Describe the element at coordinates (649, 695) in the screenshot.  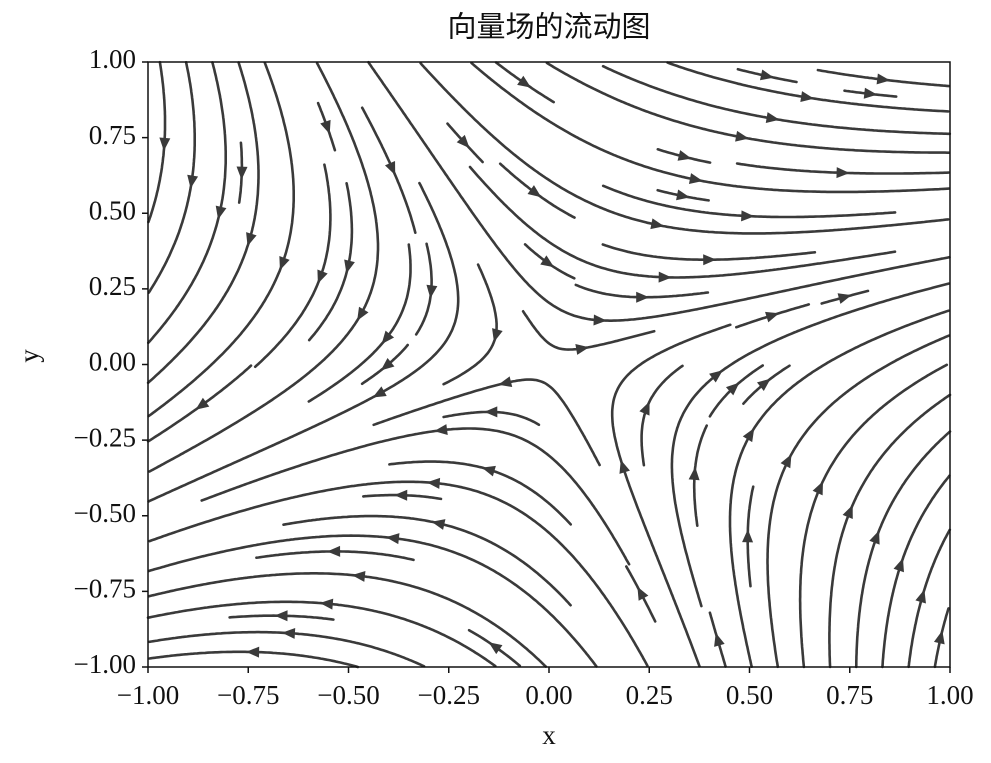
I see `x-tick-label: 0.25` at that location.